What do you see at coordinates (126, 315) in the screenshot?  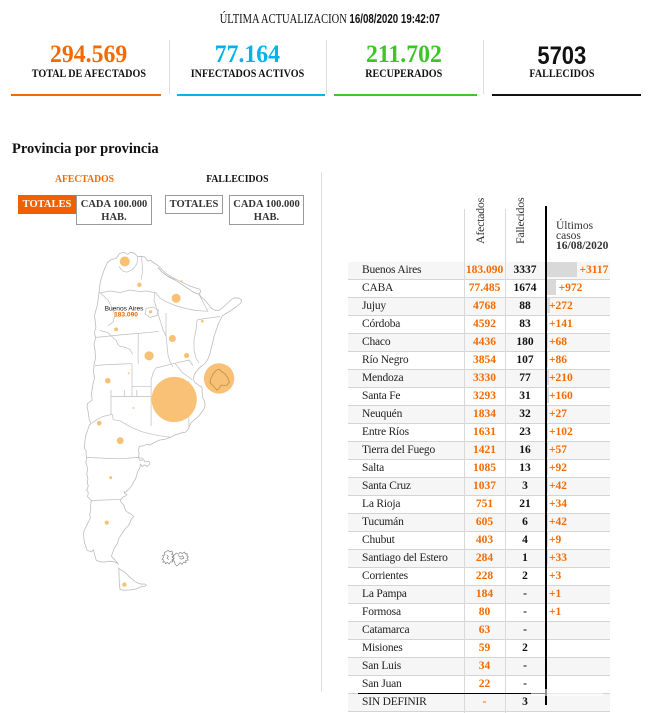 I see `svg-text: 183.090` at bounding box center [126, 315].